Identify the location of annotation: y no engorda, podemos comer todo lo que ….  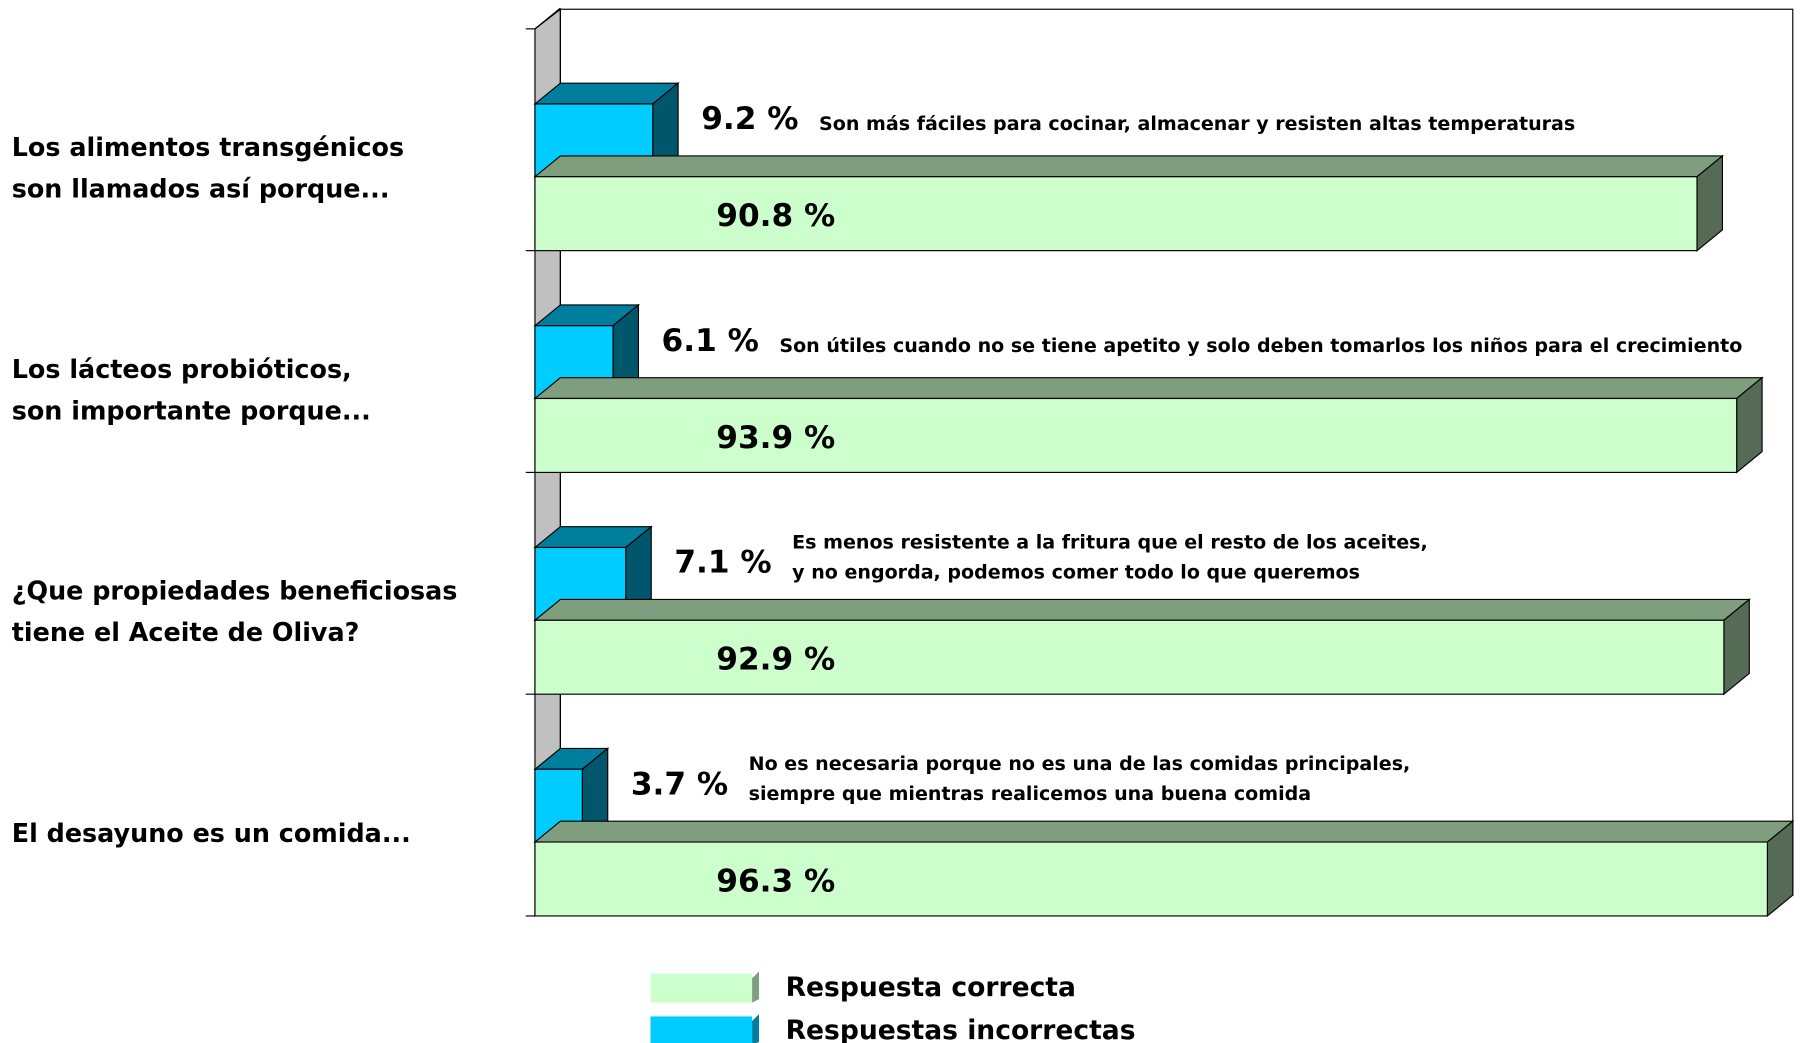
(1076, 572).